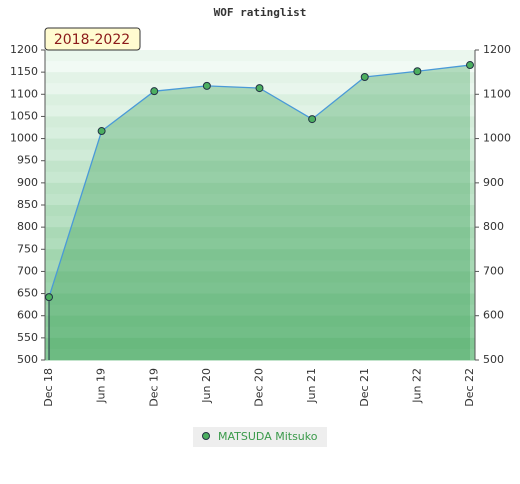 This screenshot has height=484, width=520. I want to click on y2-tick-label: 1100, so click(497, 93).